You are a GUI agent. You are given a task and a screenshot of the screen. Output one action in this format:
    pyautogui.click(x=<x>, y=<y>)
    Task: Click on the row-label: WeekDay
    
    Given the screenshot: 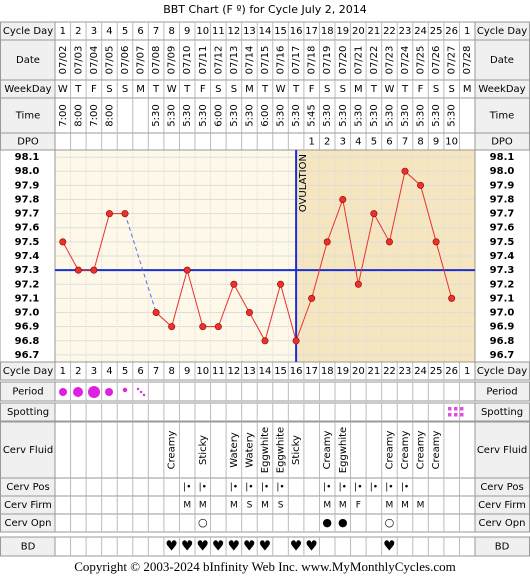 What is the action you would take?
    pyautogui.click(x=501, y=89)
    